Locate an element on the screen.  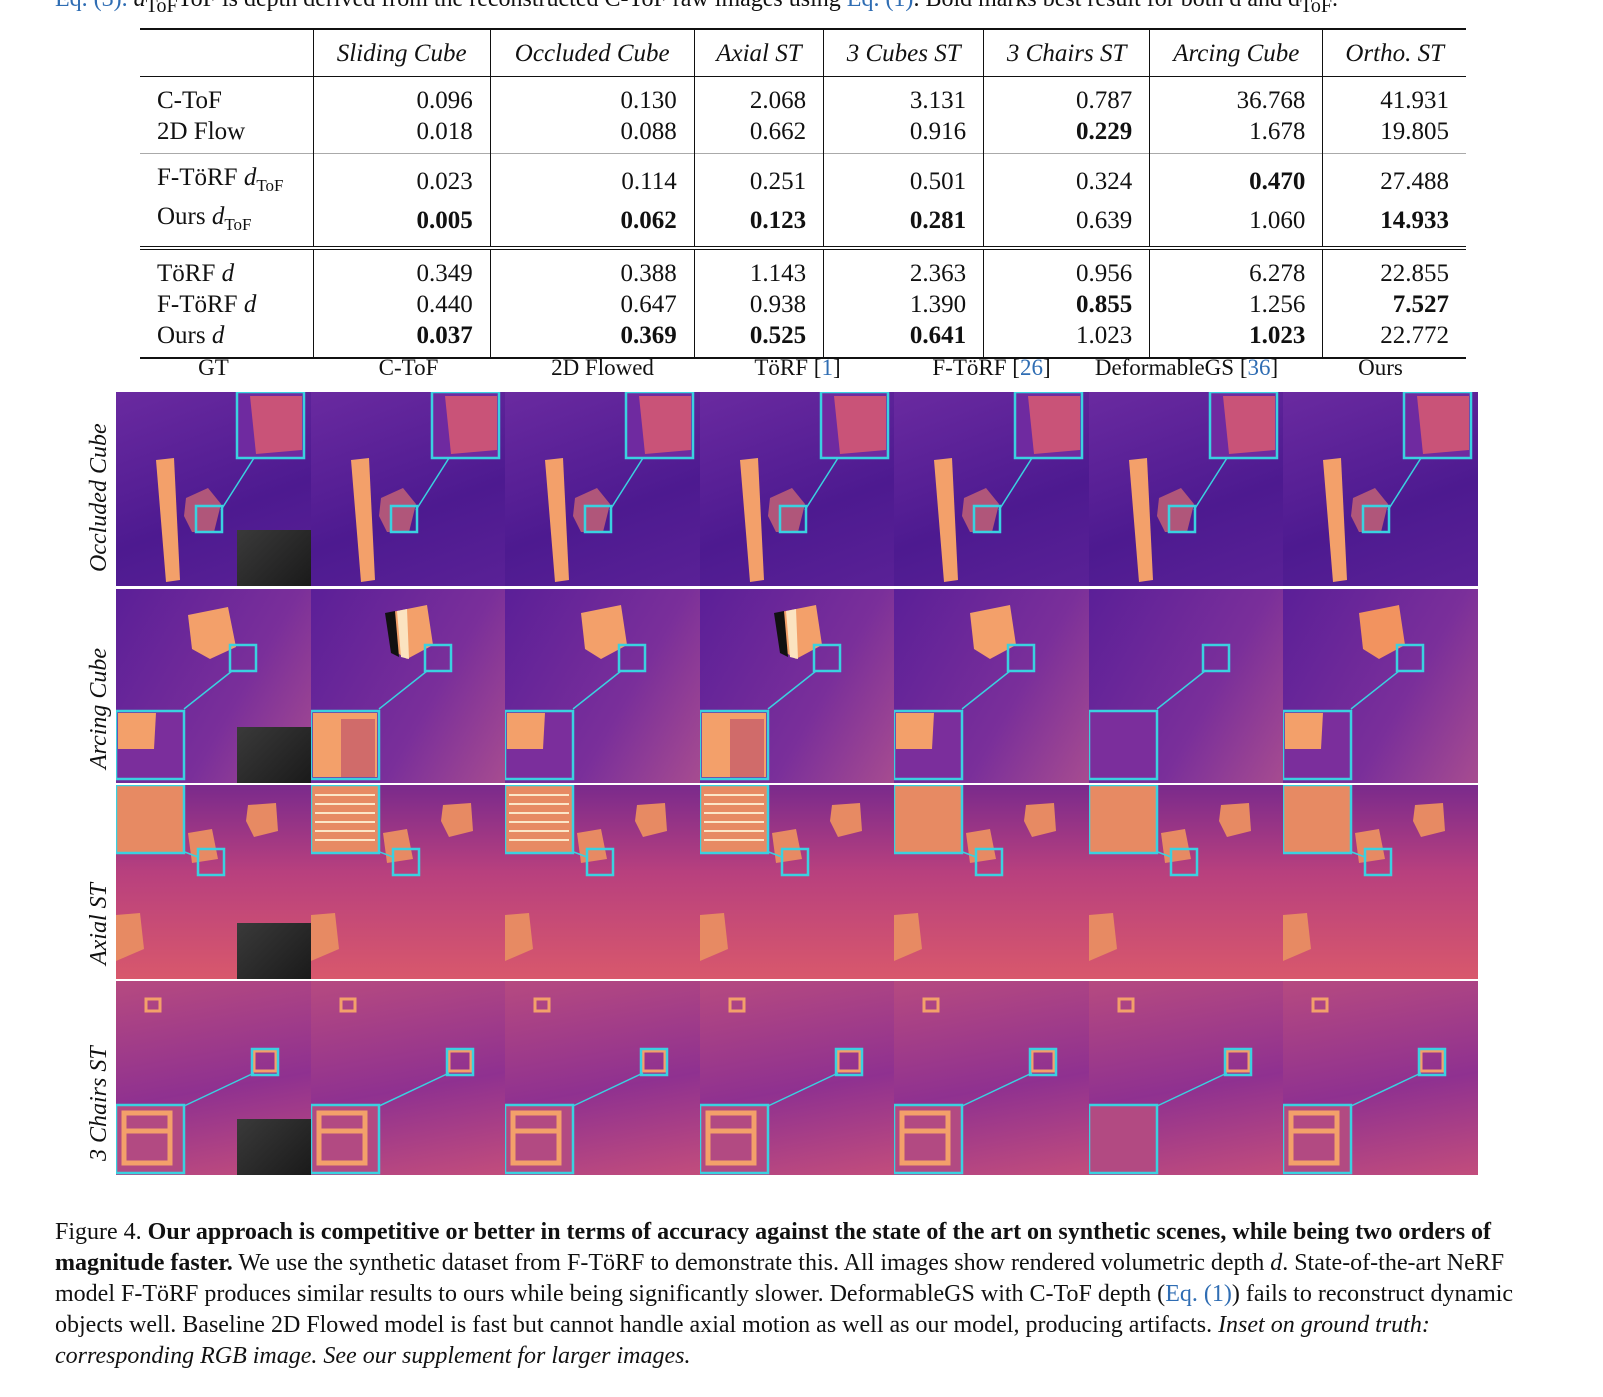
table-cell: 0.062 is located at coordinates (592, 224).